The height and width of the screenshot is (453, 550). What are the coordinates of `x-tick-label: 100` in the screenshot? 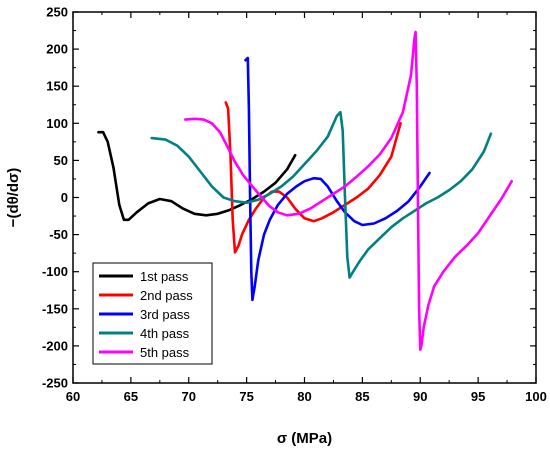 It's located at (536, 396).